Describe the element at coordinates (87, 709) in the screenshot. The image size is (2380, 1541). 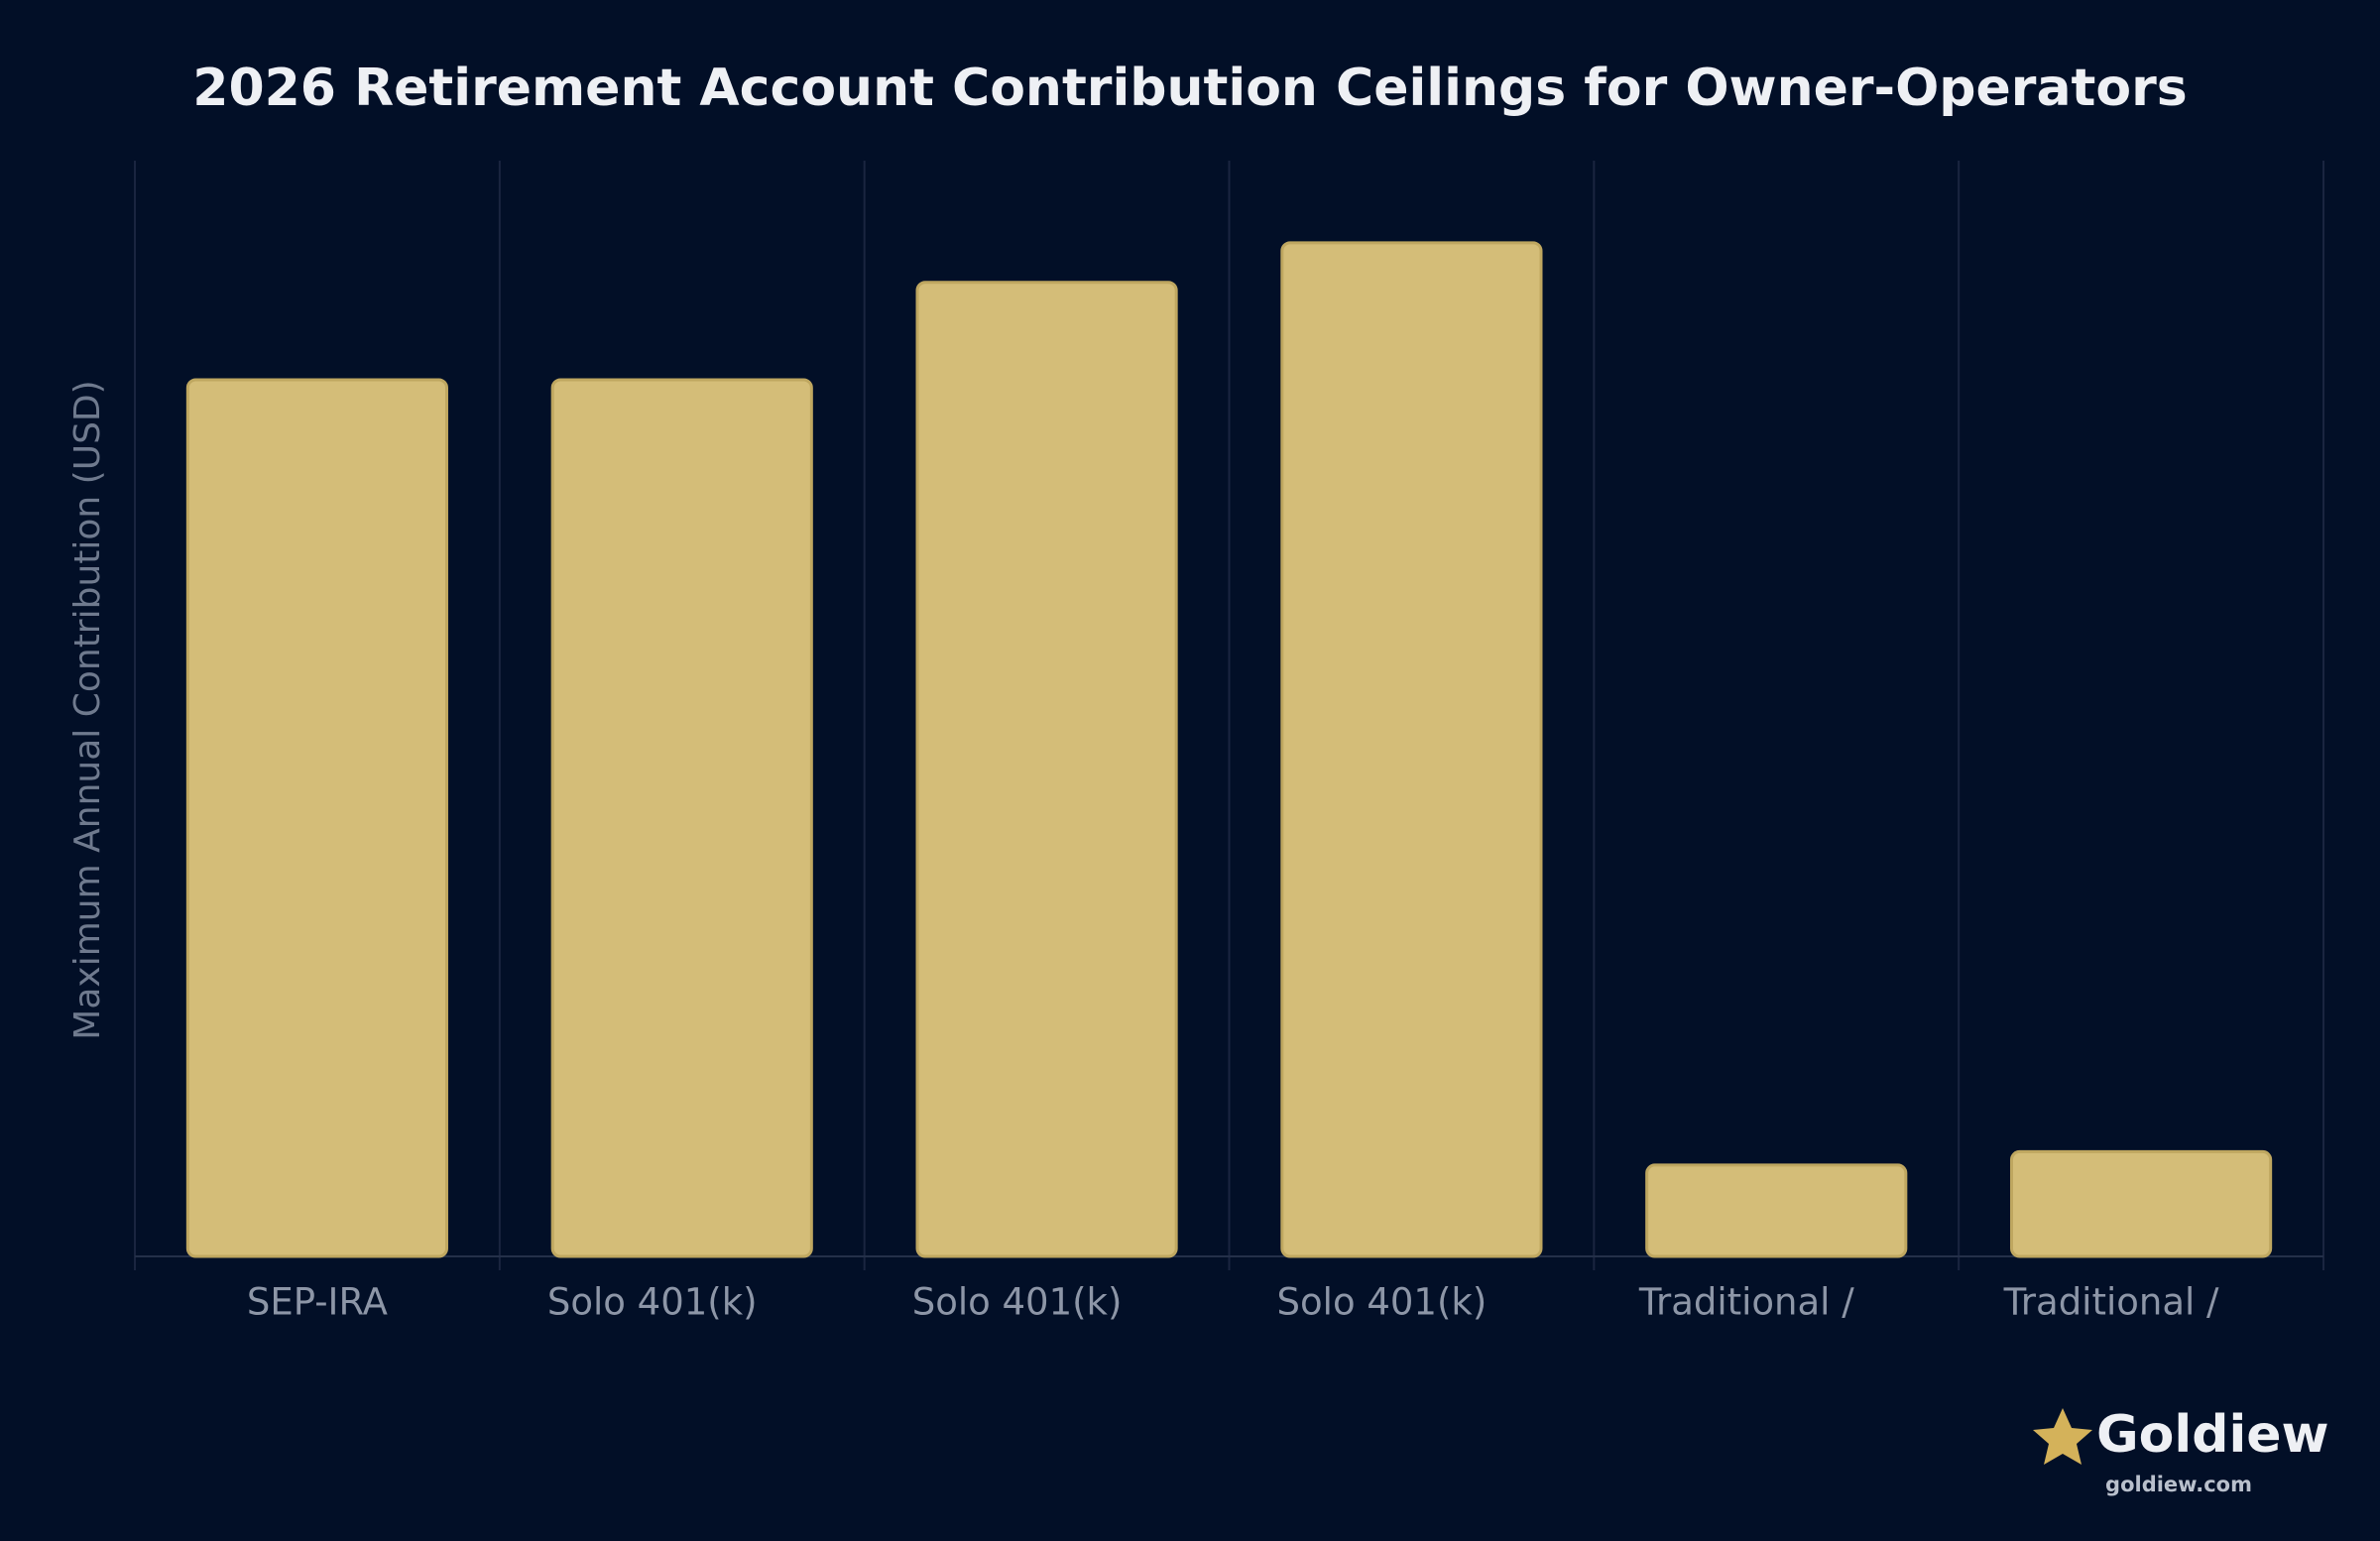
I see `y-axis-label: Maximum Annual Contribution (USD)` at that location.